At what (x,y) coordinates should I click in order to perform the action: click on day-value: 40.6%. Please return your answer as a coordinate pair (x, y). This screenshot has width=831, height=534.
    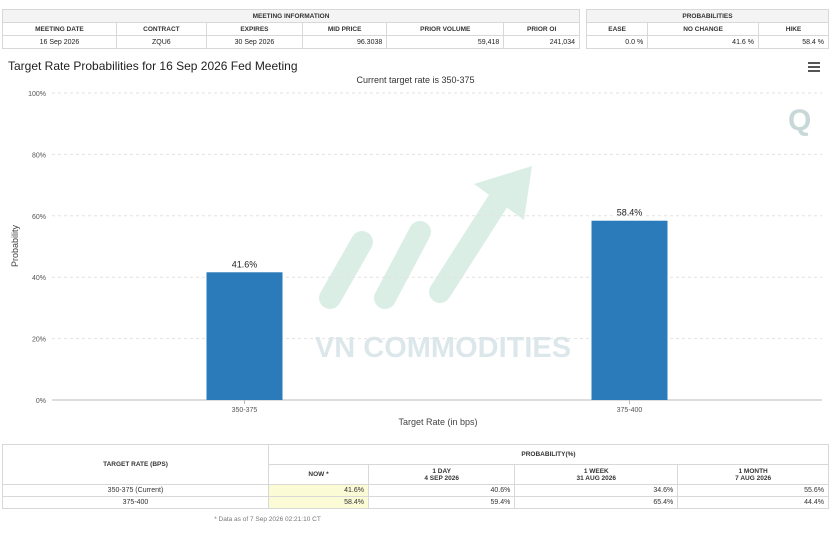
    Looking at the image, I should click on (441, 490).